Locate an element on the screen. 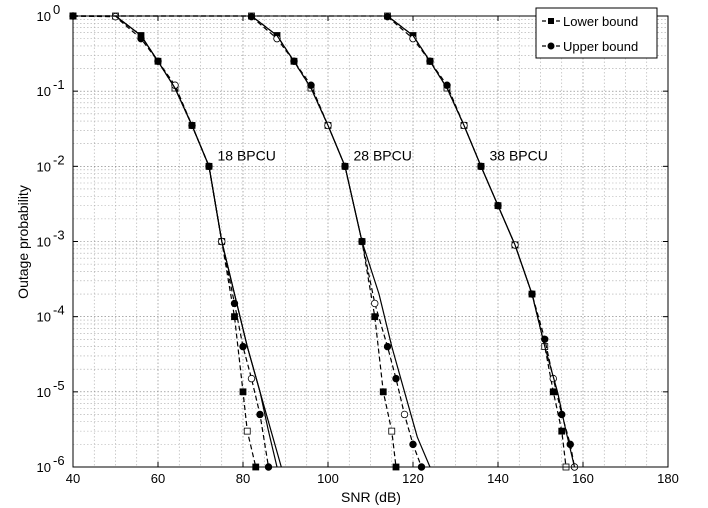 This screenshot has height=508, width=708. legend-upper-bound-label: Upper bound is located at coordinates (600, 46).